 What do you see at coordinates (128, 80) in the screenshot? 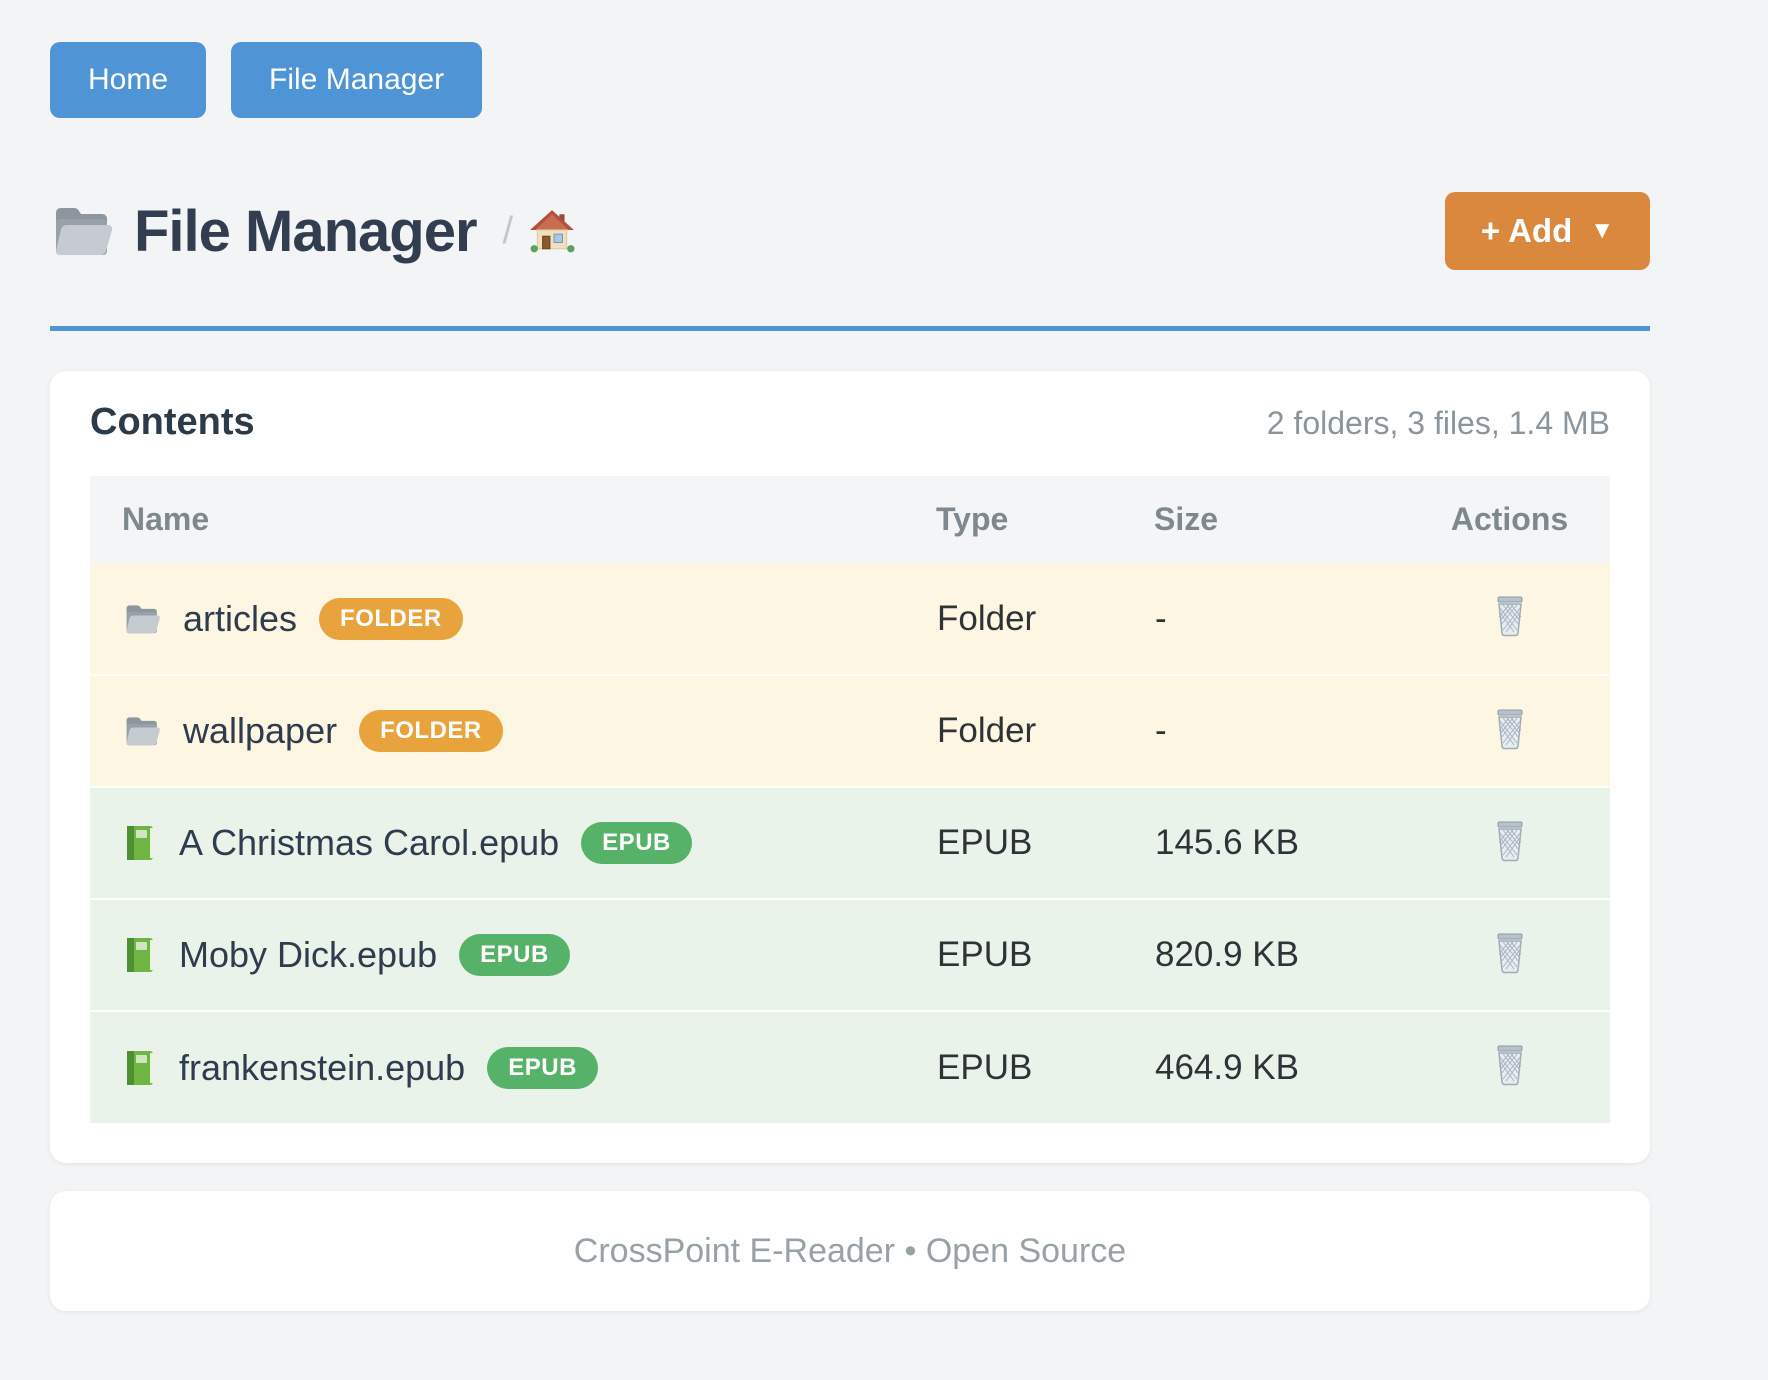
I see `nav-home-button: Home` at bounding box center [128, 80].